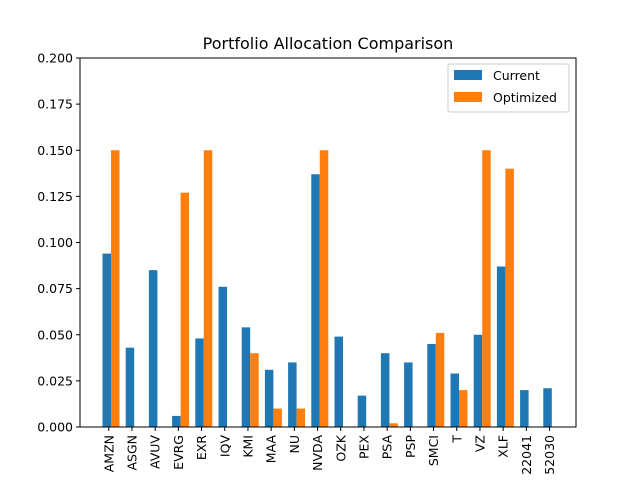  What do you see at coordinates (363, 447) in the screenshot?
I see `x-tick-label: PEX` at bounding box center [363, 447].